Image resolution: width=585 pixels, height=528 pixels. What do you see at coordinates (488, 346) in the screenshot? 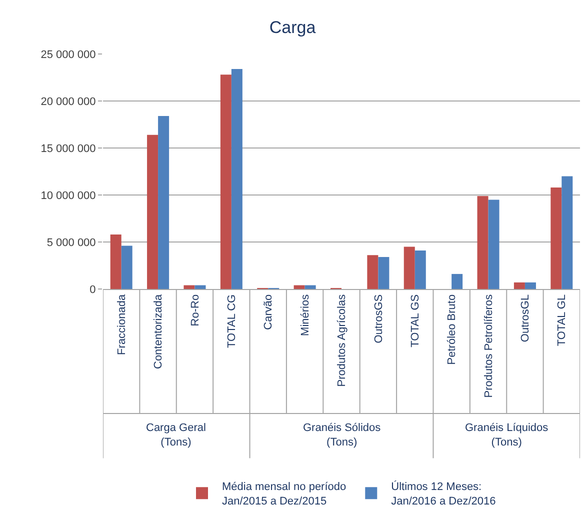
I see `x-tick-label: Produtos Petrolíferos` at bounding box center [488, 346].